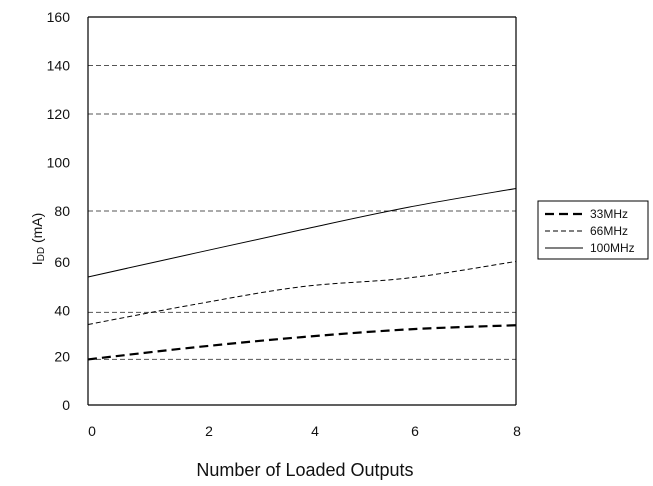 The height and width of the screenshot is (486, 653). Describe the element at coordinates (209, 431) in the screenshot. I see `x-tick-label-2: 2` at that location.